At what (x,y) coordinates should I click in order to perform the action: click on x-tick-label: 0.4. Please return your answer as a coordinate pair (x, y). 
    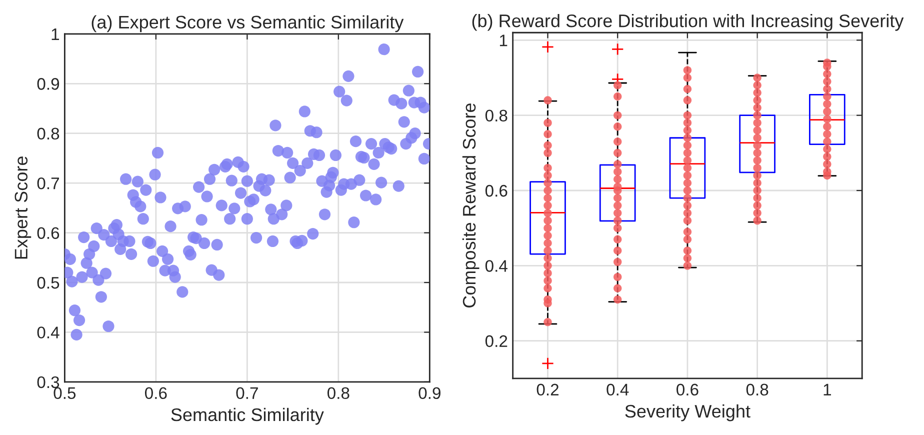
    Looking at the image, I should click on (617, 390).